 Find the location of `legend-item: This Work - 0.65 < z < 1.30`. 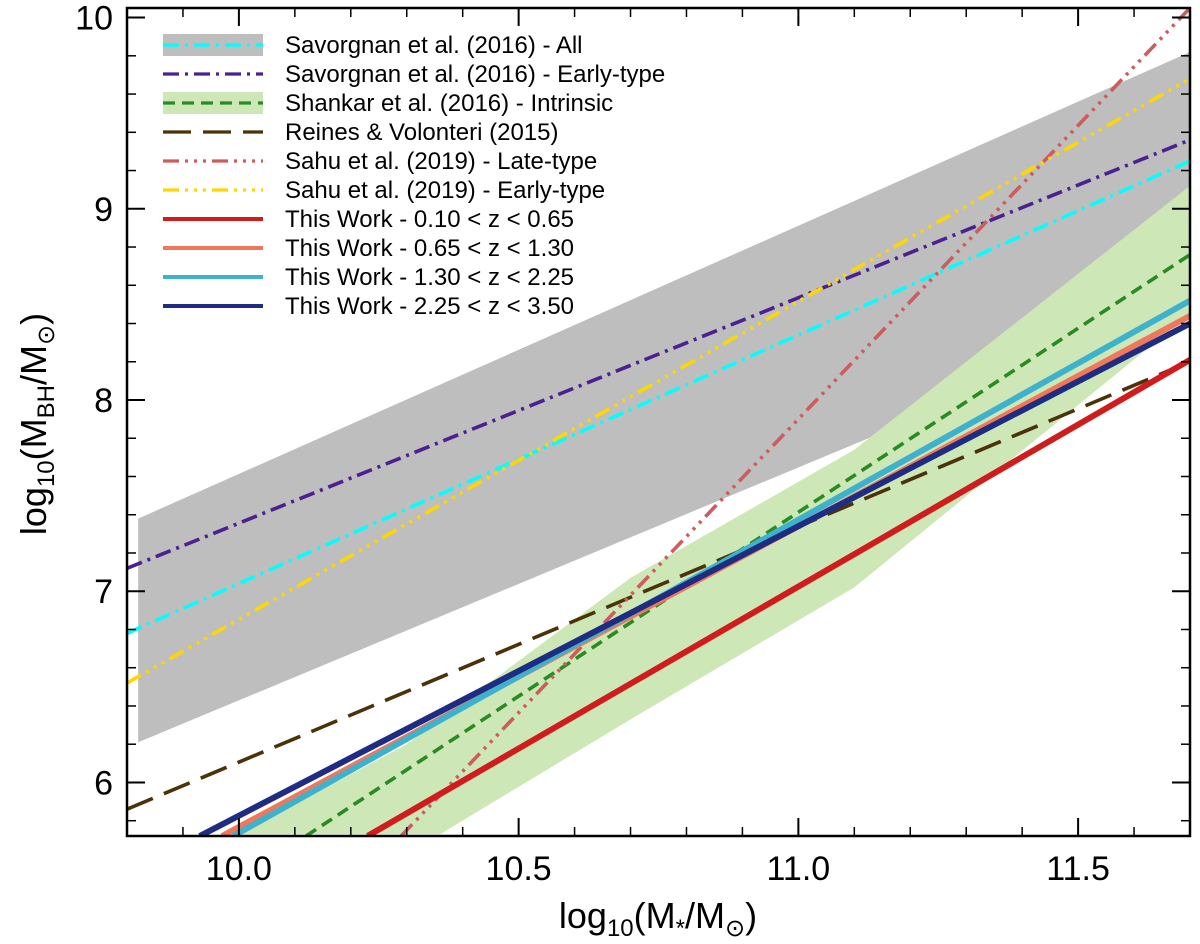

legend-item: This Work - 0.65 < z < 1.30 is located at coordinates (368, 248).